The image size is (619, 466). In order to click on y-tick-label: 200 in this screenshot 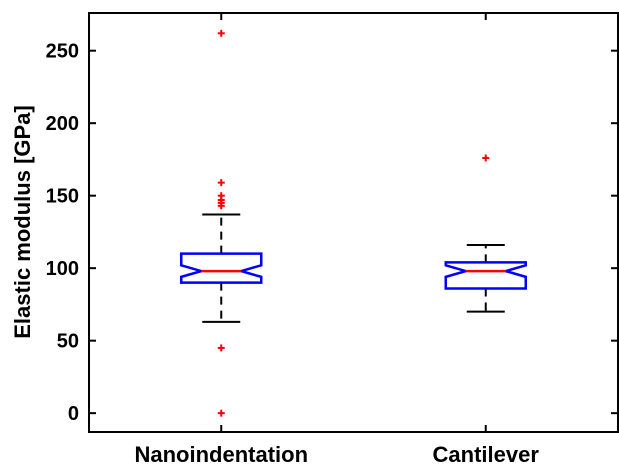, I will do `click(62, 124)`.